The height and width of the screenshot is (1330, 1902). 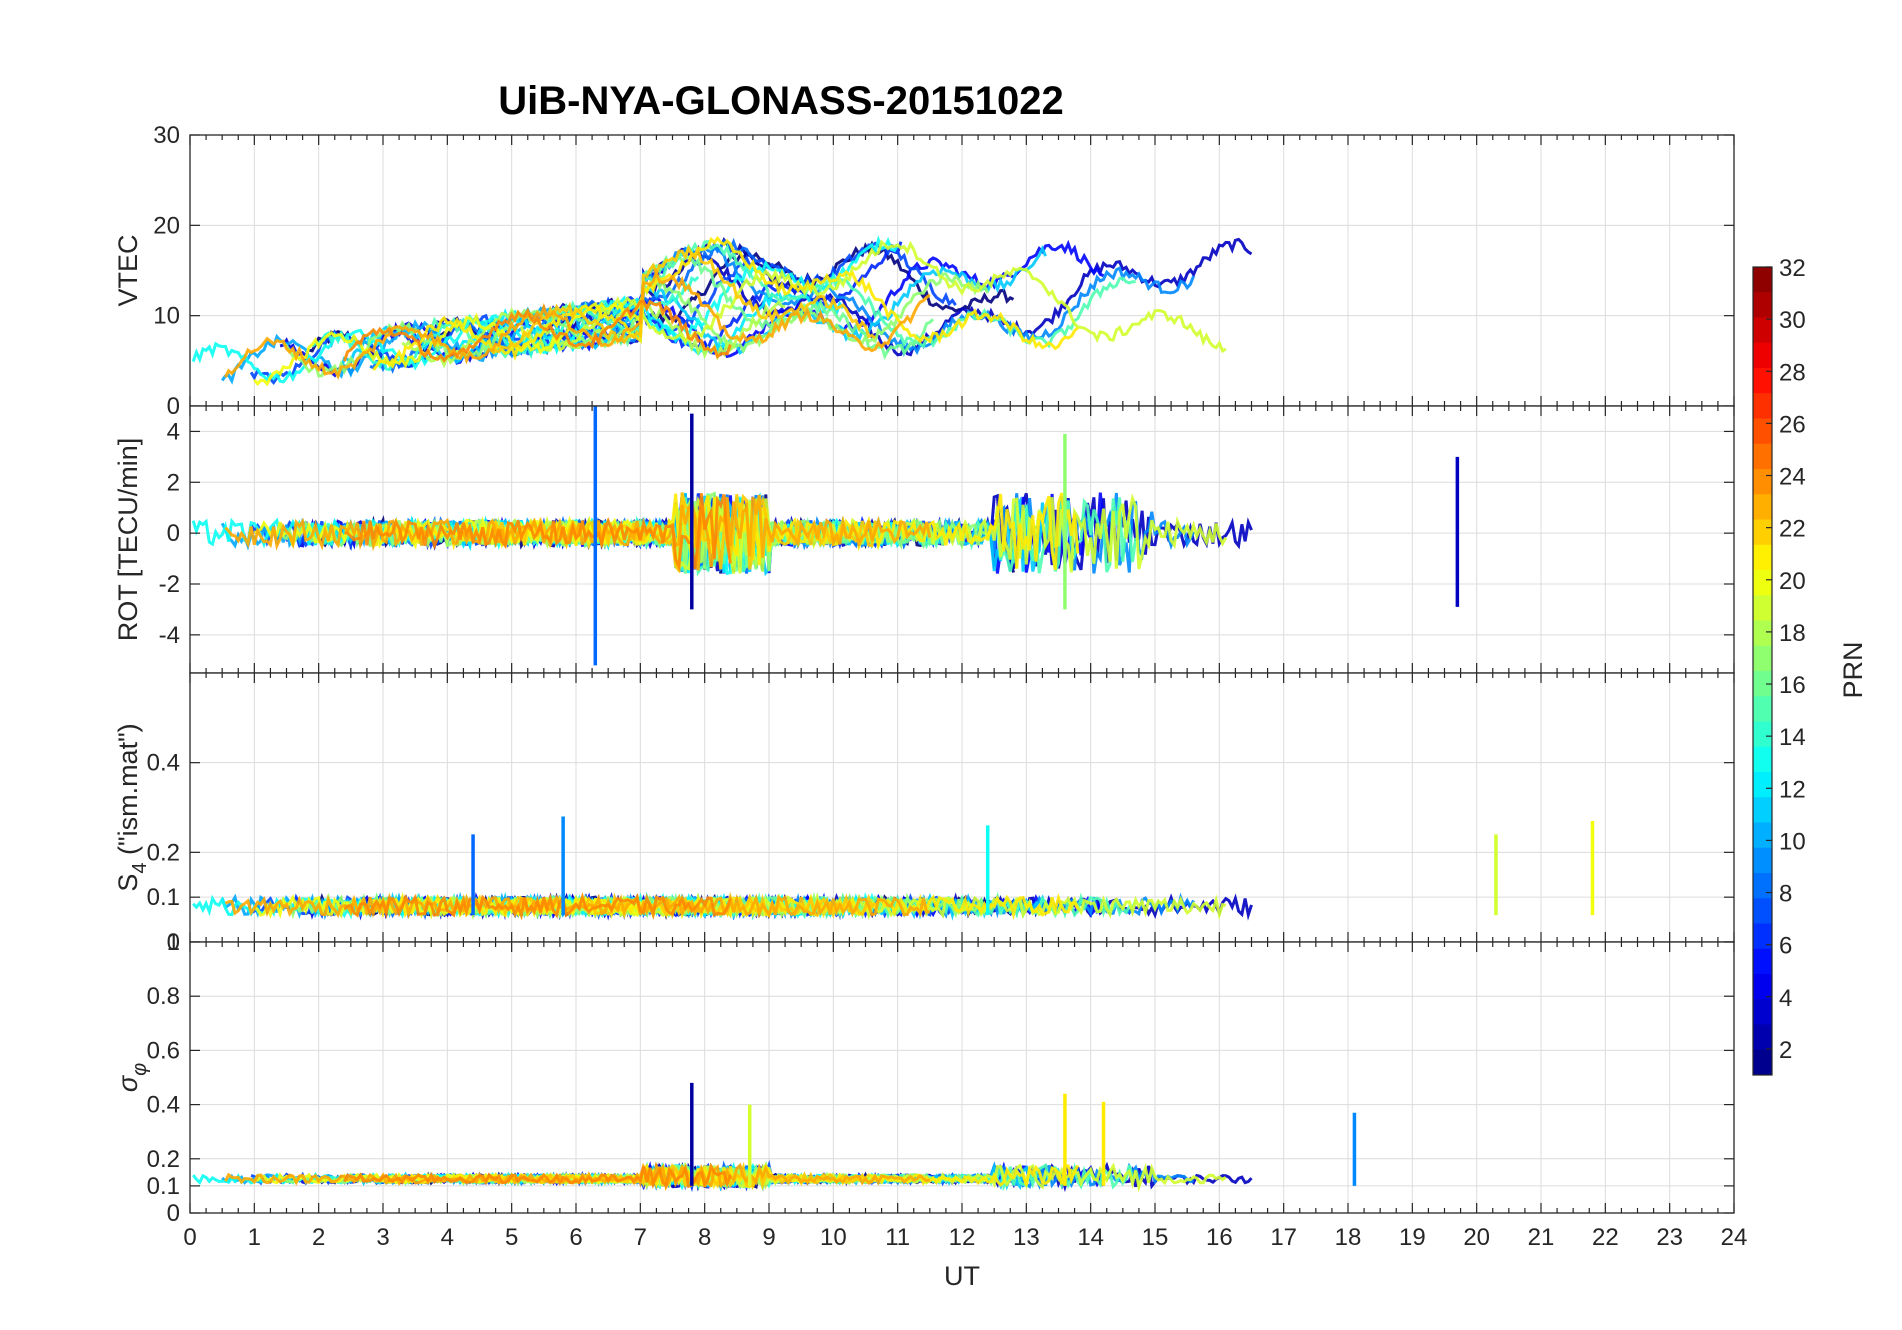 What do you see at coordinates (128, 270) in the screenshot?
I see `y-axis-label: VTEC` at bounding box center [128, 270].